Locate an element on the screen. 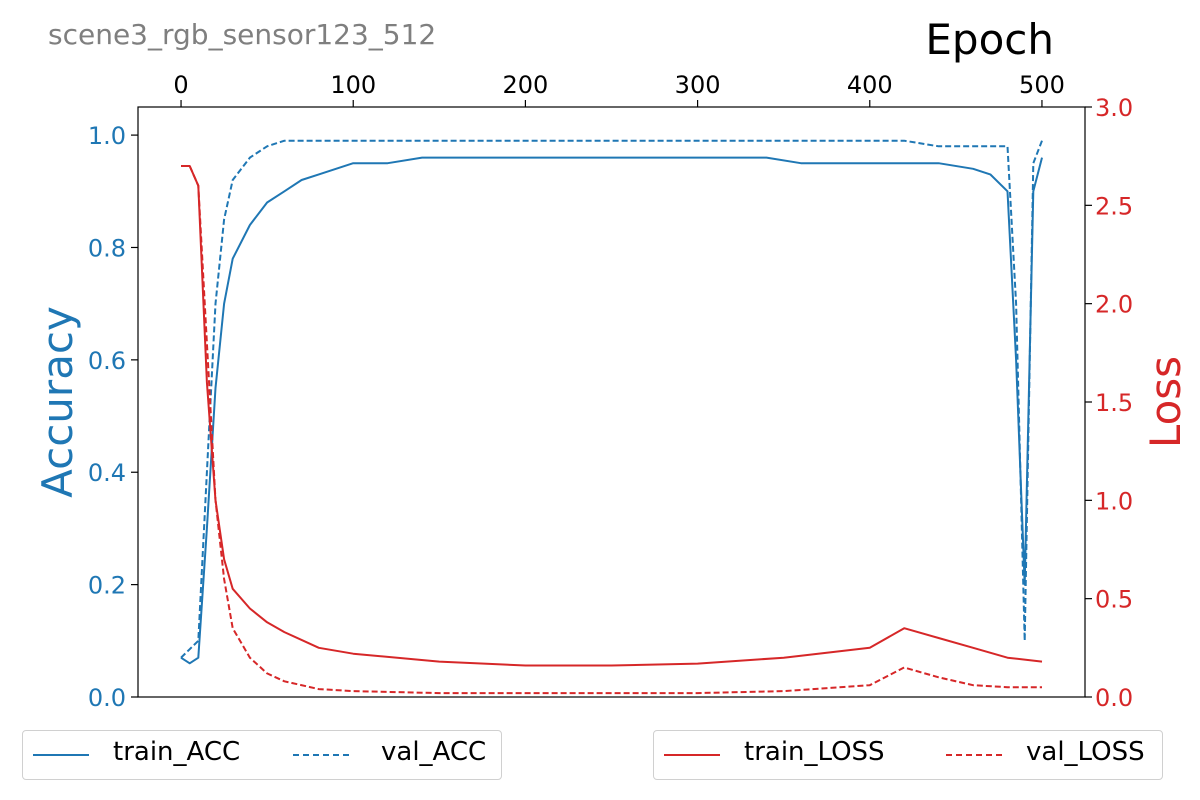  y2-tick-label: 0.0 is located at coordinates (1114, 698).